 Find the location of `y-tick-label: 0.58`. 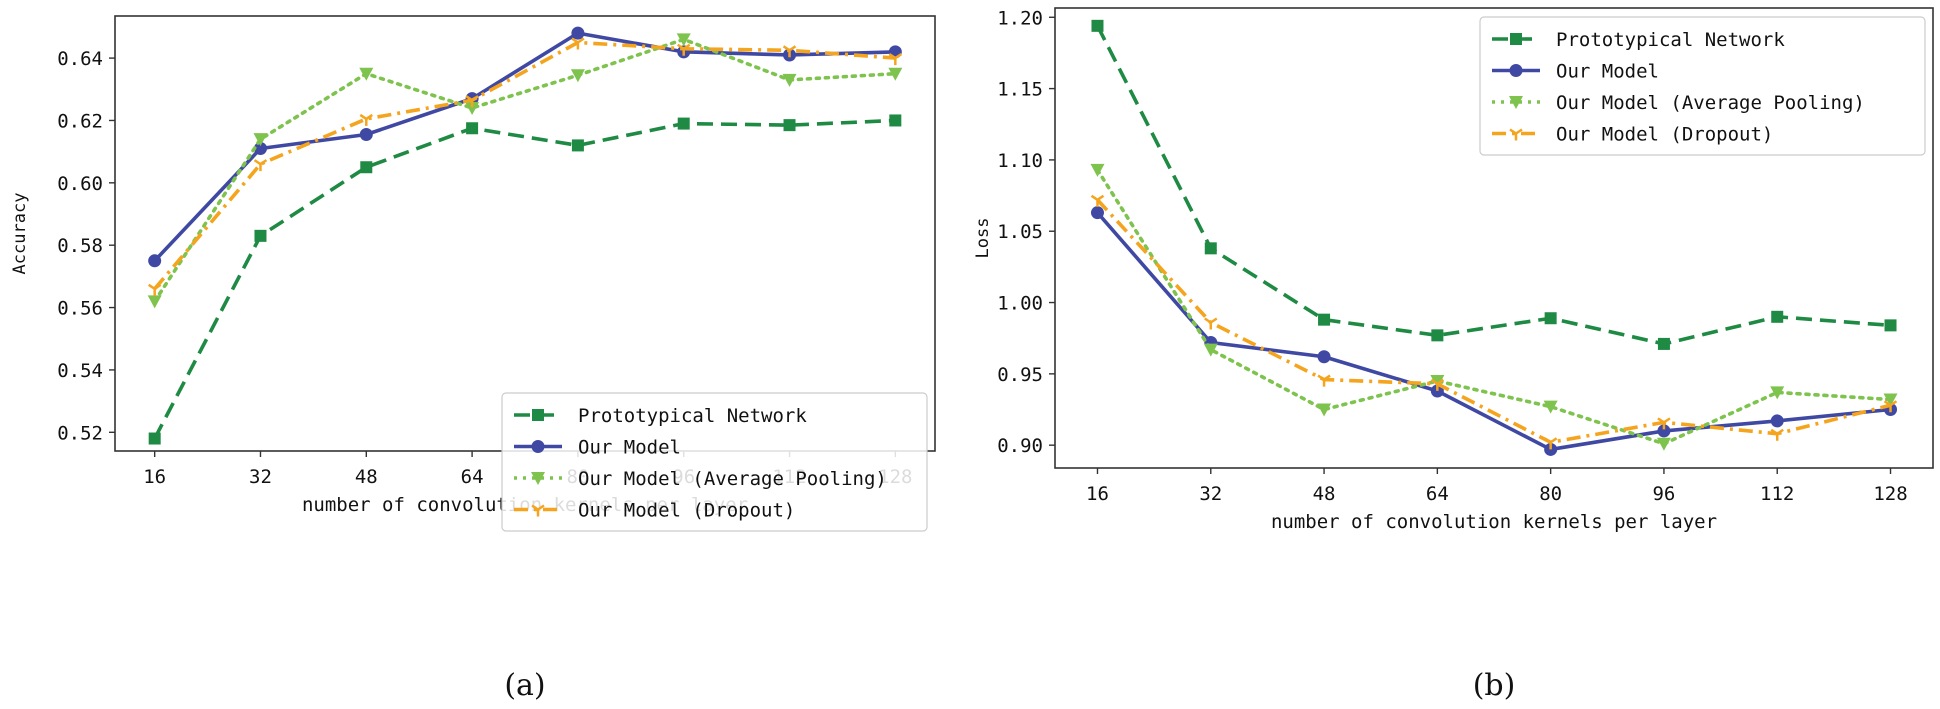

y-tick-label: 0.58 is located at coordinates (80, 246).